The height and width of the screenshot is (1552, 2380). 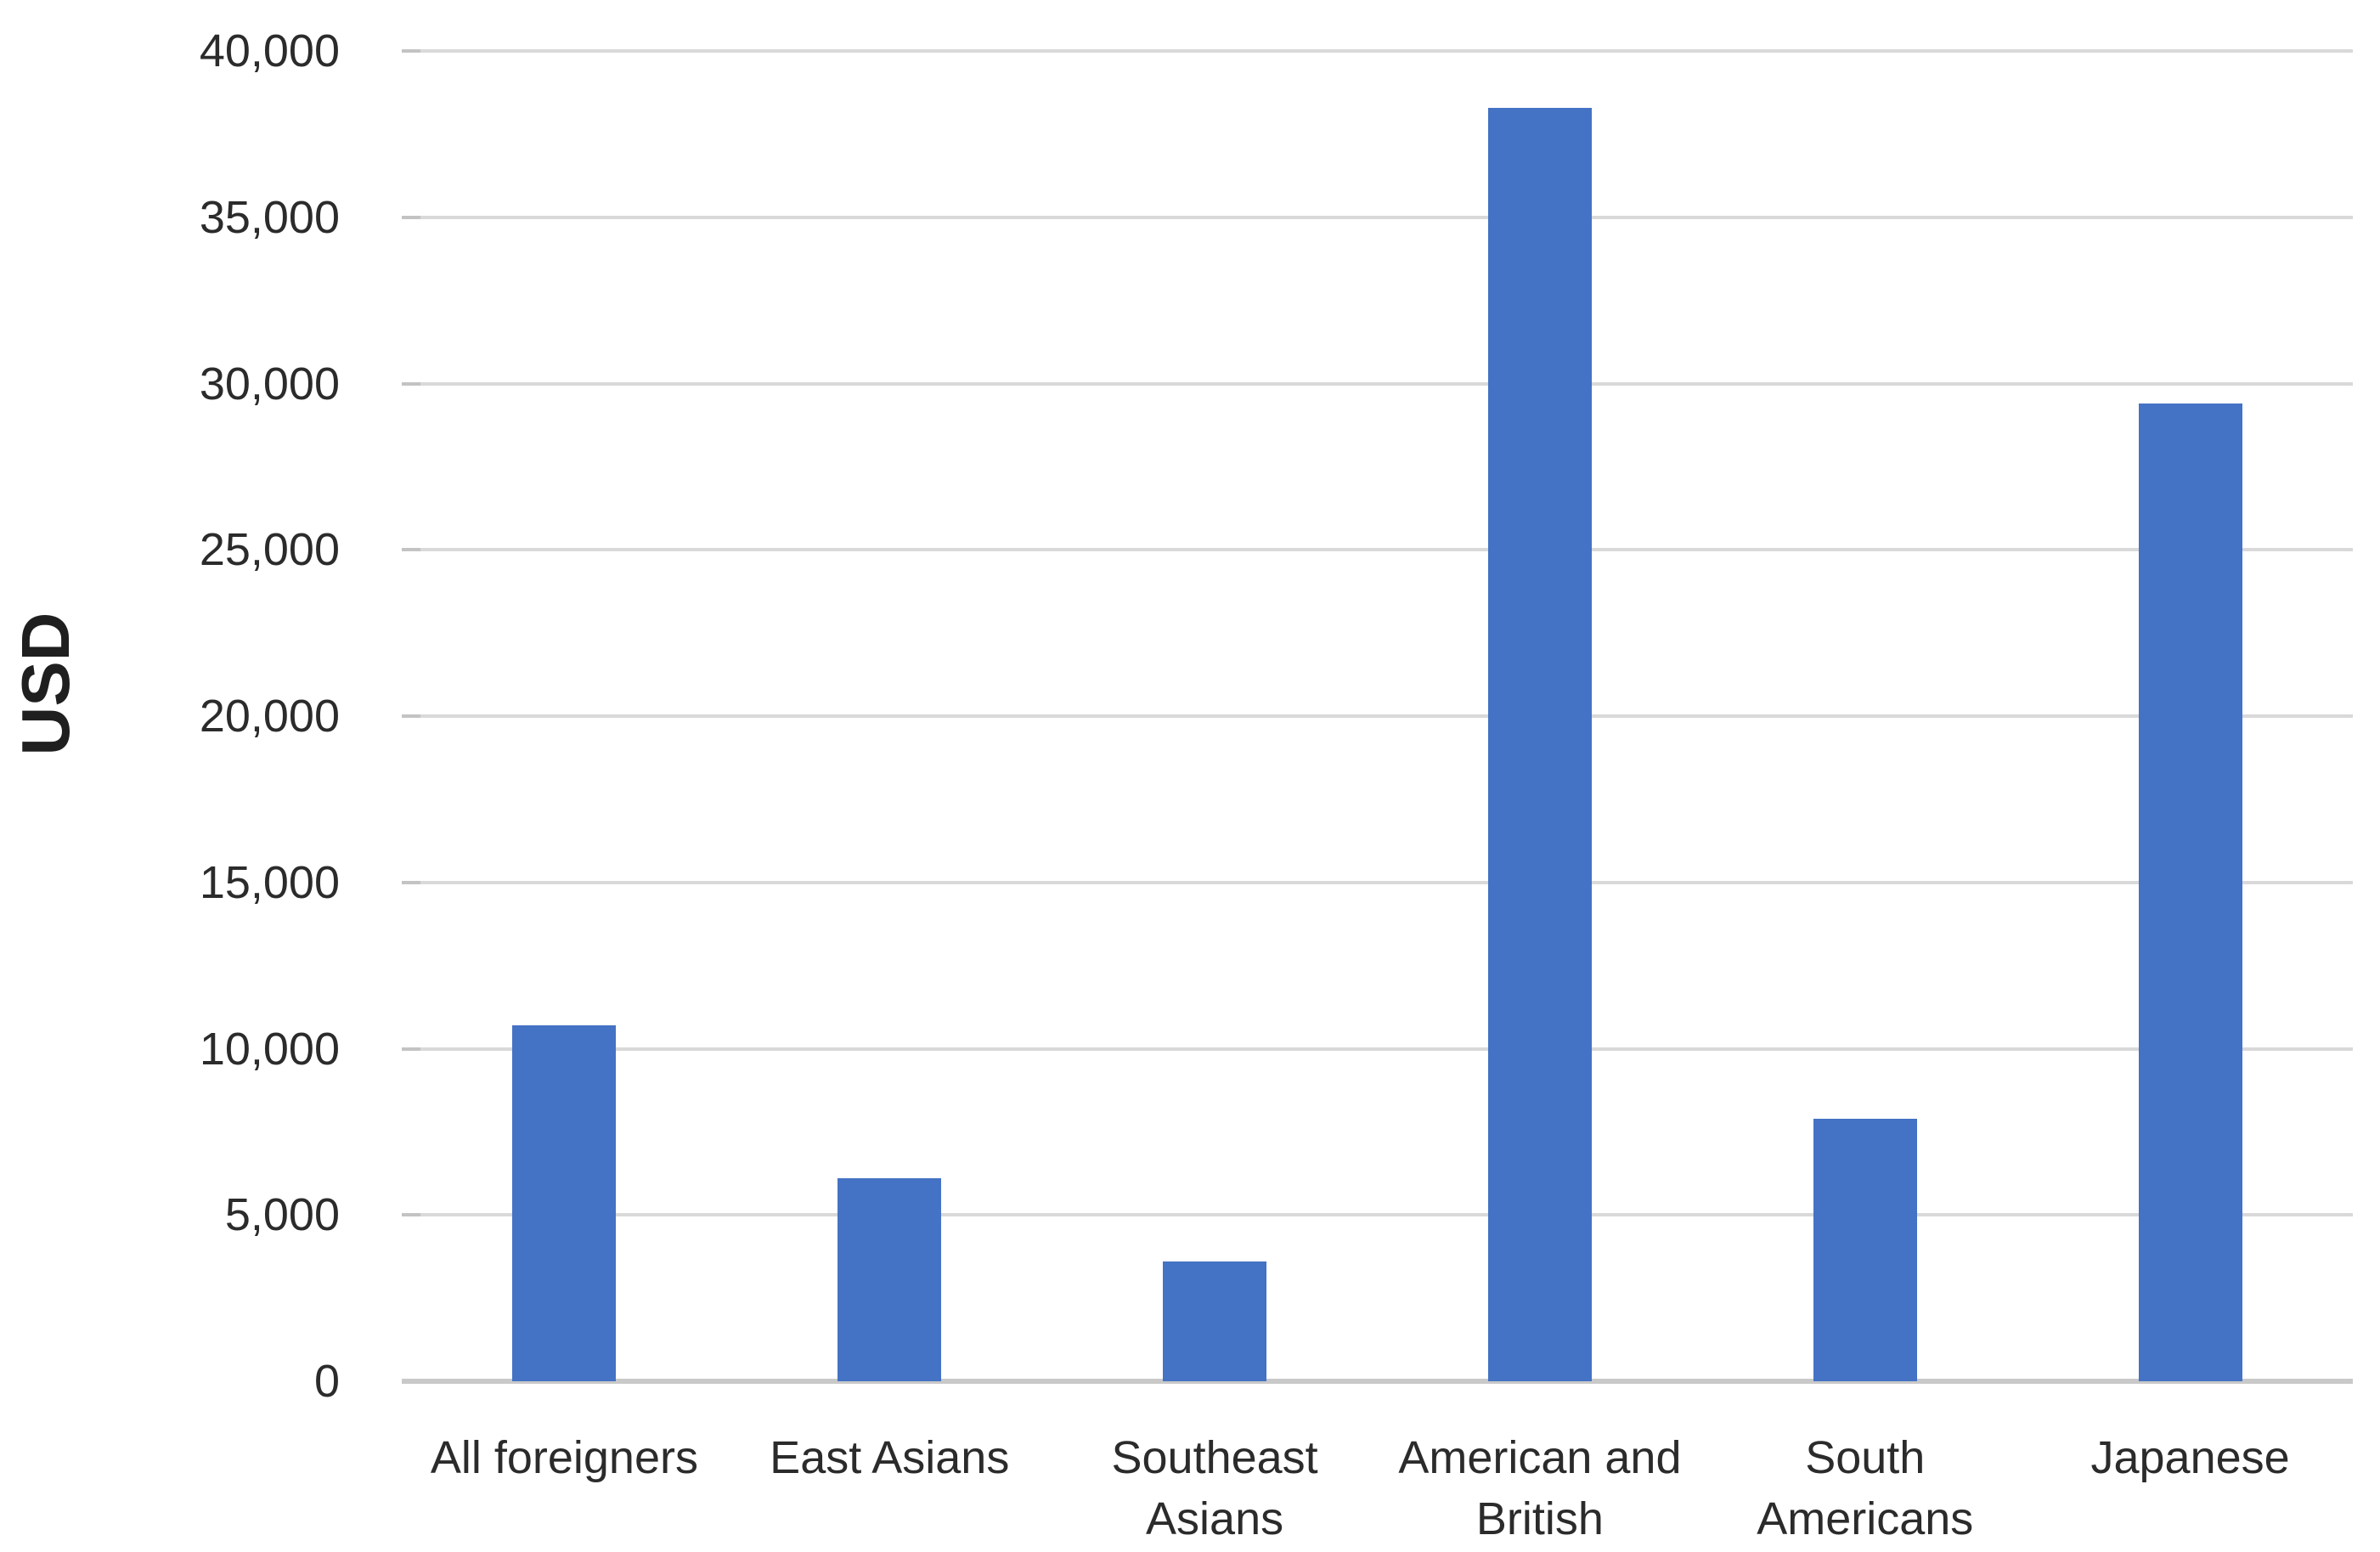 What do you see at coordinates (270, 716) in the screenshot?
I see `y-tick-label-20-000: 20,000` at bounding box center [270, 716].